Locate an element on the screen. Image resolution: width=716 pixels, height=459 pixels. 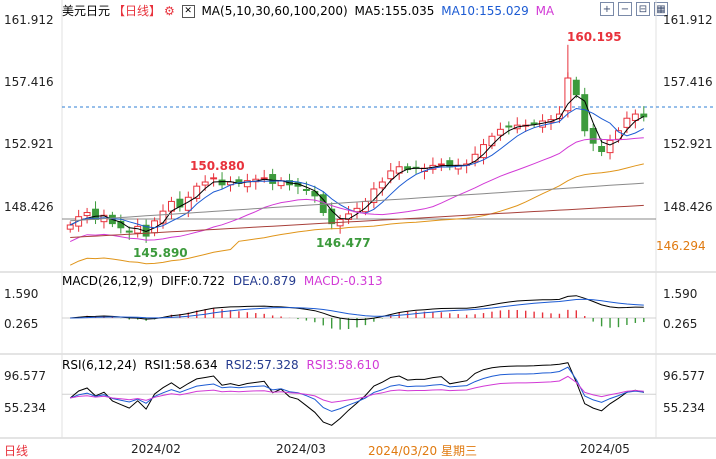
macd-title: MACD(26,12,9) is located at coordinates (108, 281).